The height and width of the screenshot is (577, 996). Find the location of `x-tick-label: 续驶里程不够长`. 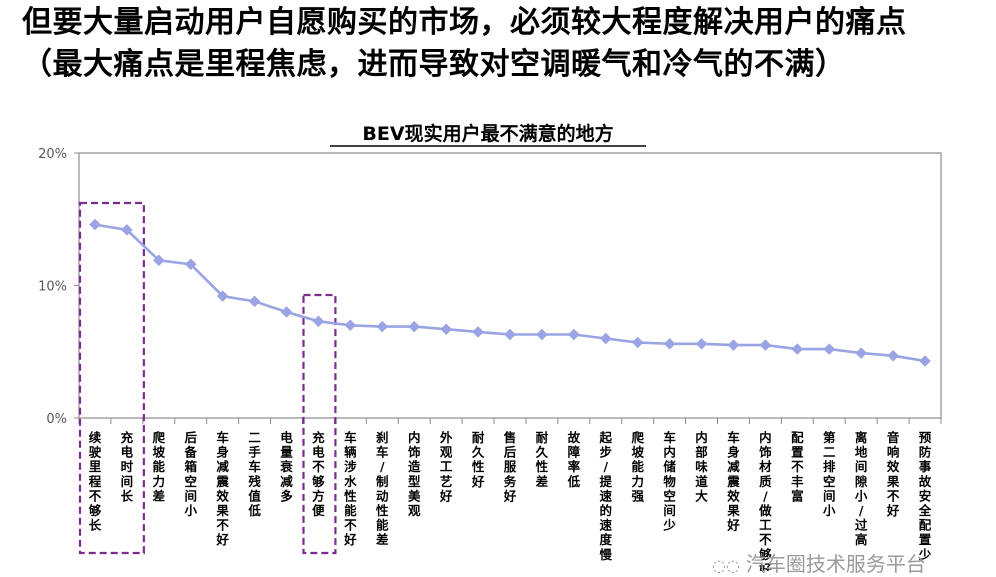

x-tick-label: 续驶里程不够长 is located at coordinates (95, 481).